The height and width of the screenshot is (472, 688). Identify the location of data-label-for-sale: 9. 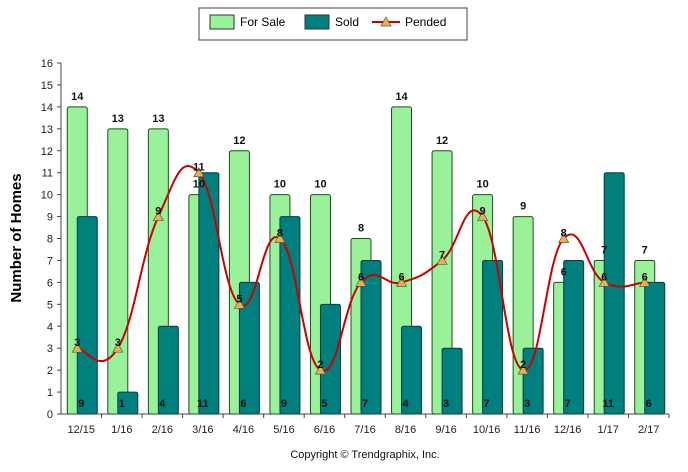
(523, 207).